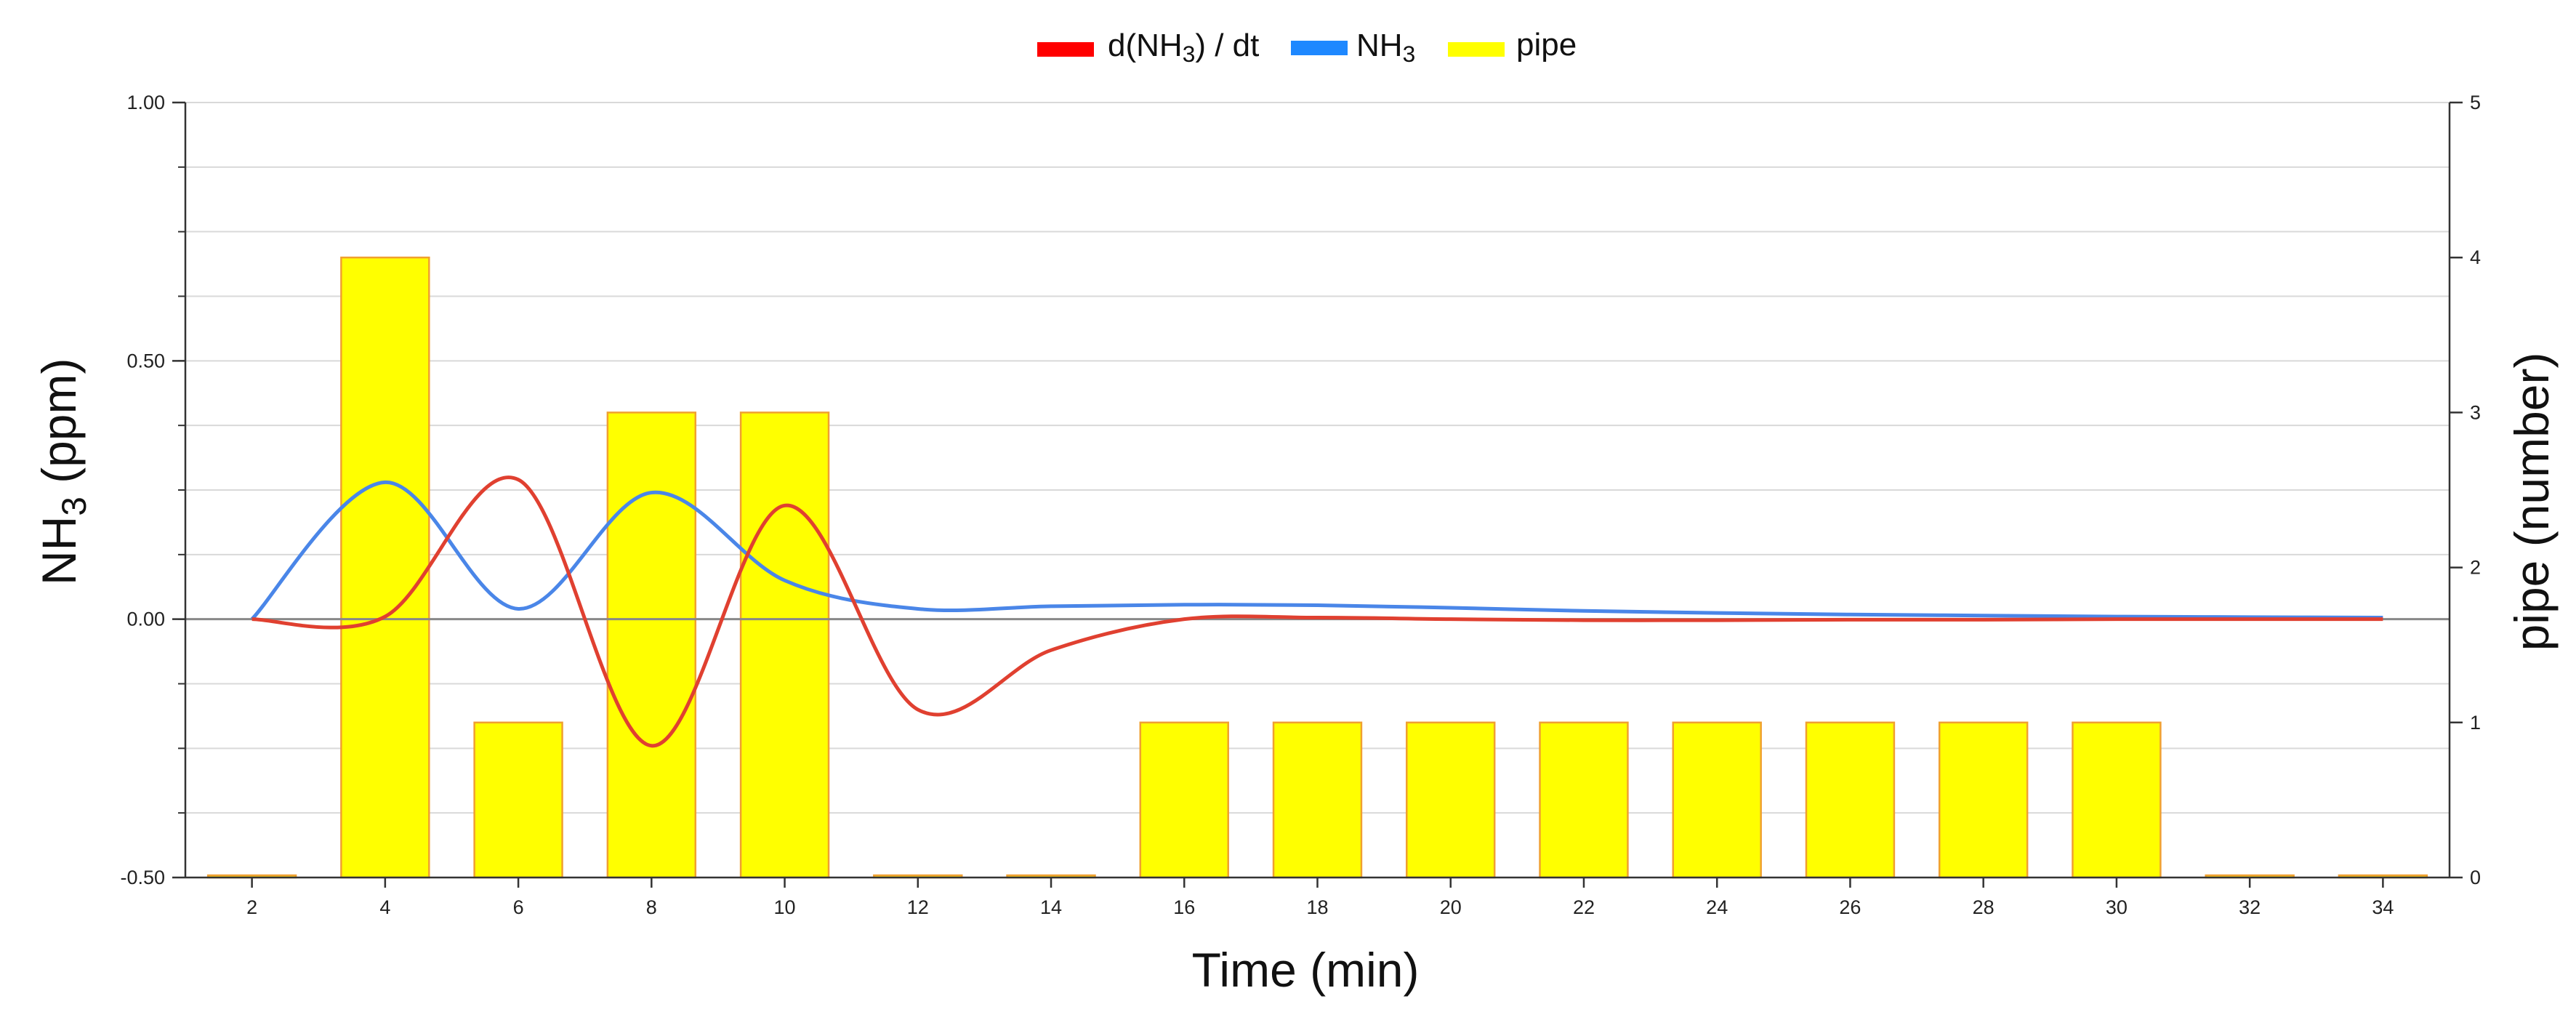  What do you see at coordinates (1317, 907) in the screenshot?
I see `x-tick-label: 18` at bounding box center [1317, 907].